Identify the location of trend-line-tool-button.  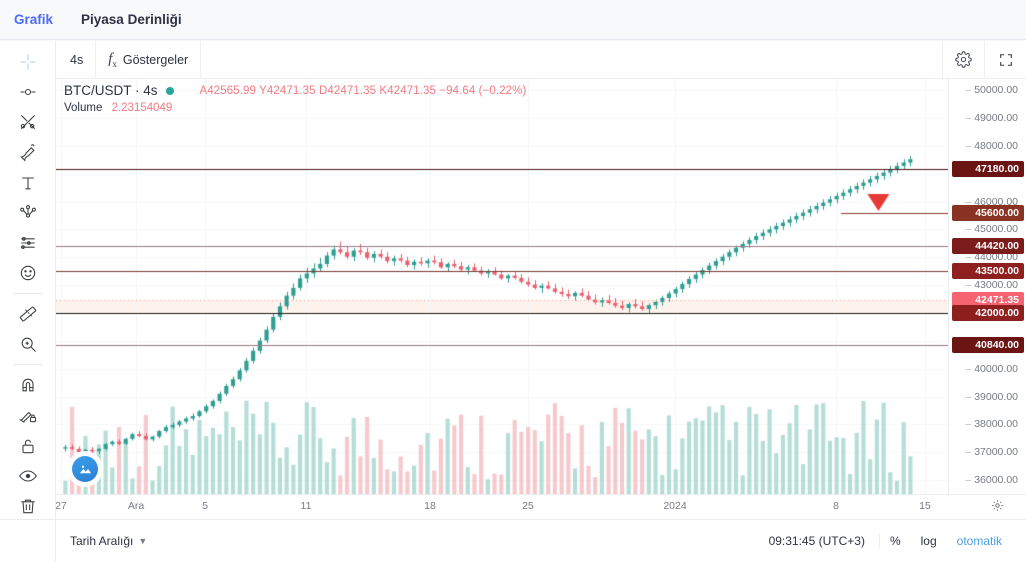
(28, 92).